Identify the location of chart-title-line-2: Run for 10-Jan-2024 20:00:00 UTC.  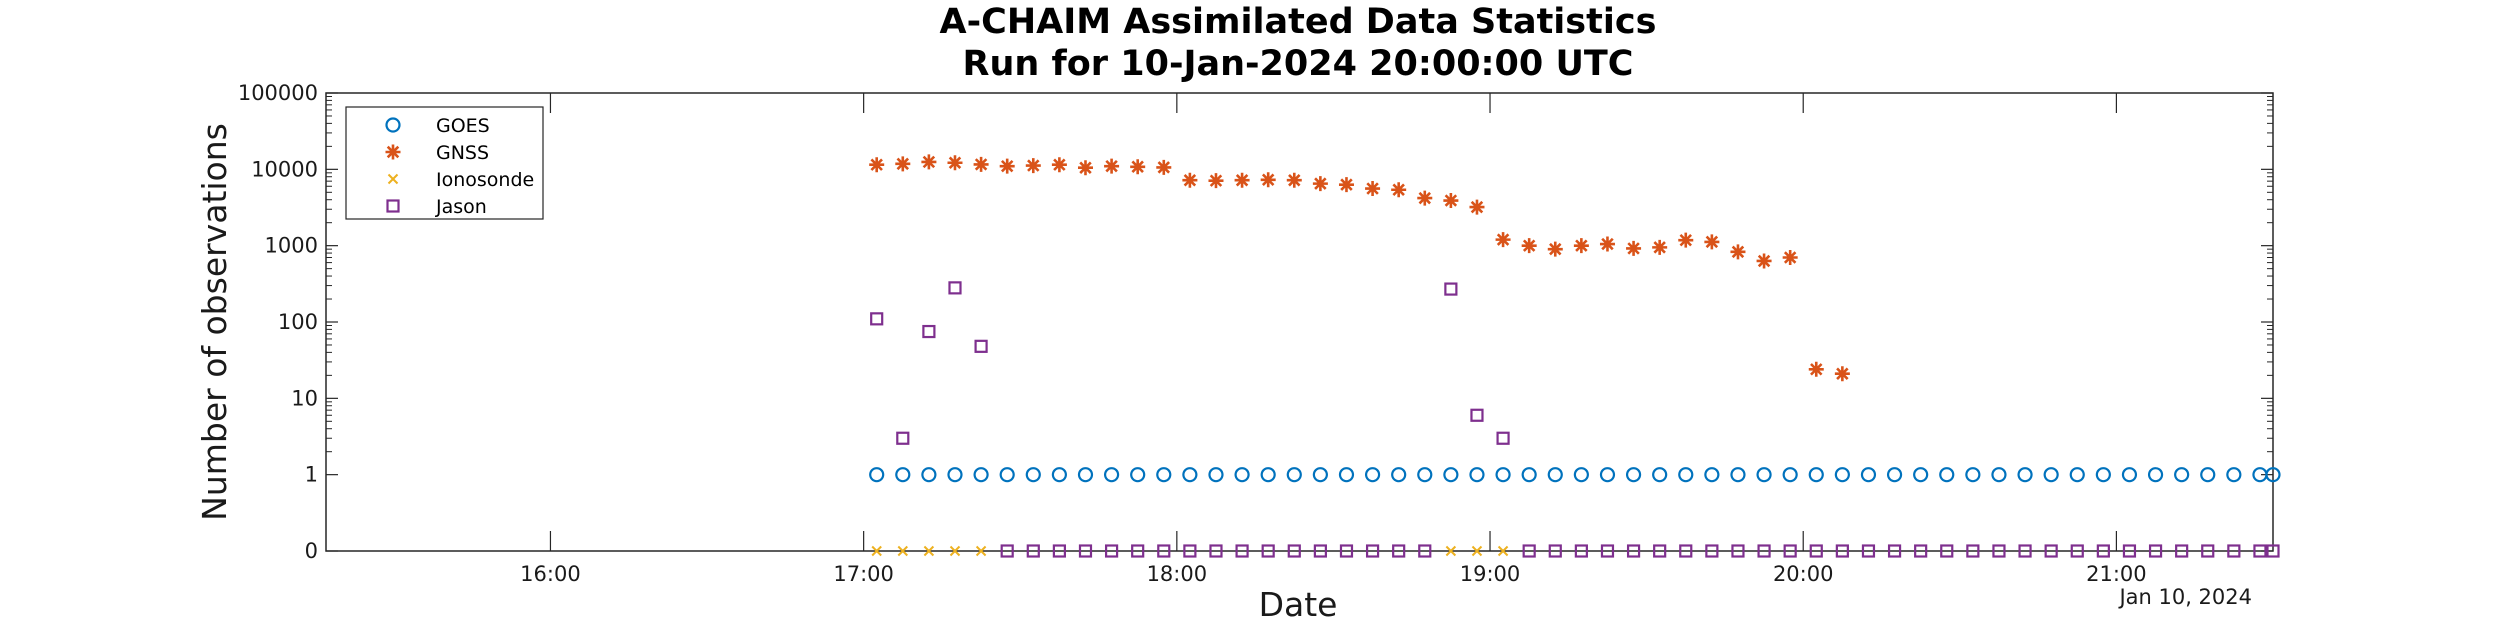
(1298, 64).